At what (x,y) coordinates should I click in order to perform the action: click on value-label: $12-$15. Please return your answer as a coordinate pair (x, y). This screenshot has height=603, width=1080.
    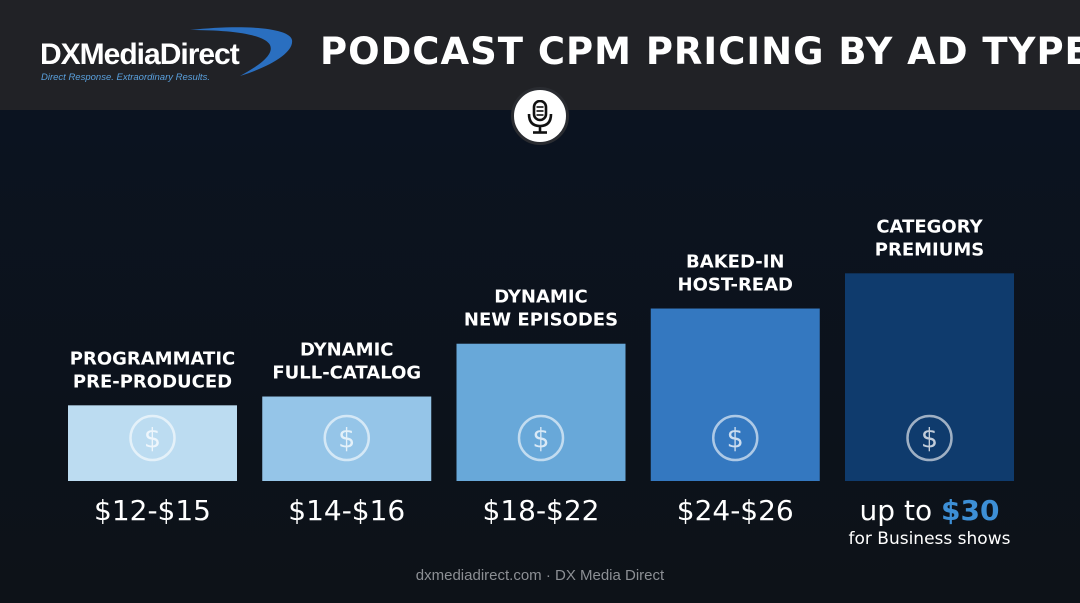
    Looking at the image, I should click on (152, 510).